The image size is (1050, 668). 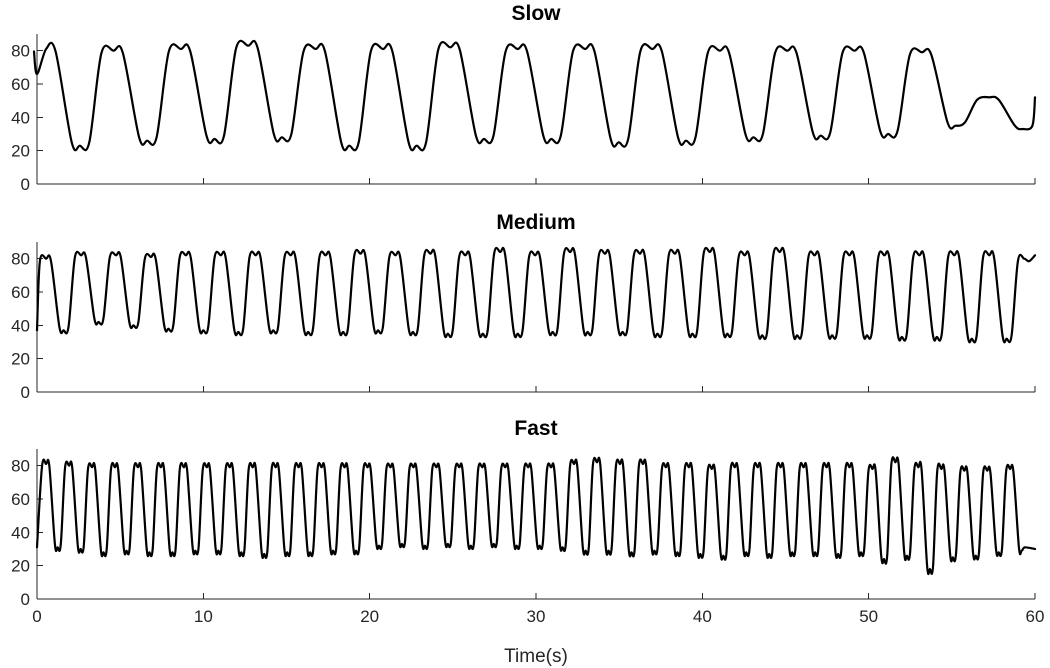 I want to click on x-tick-label: 60, so click(x=1035, y=616).